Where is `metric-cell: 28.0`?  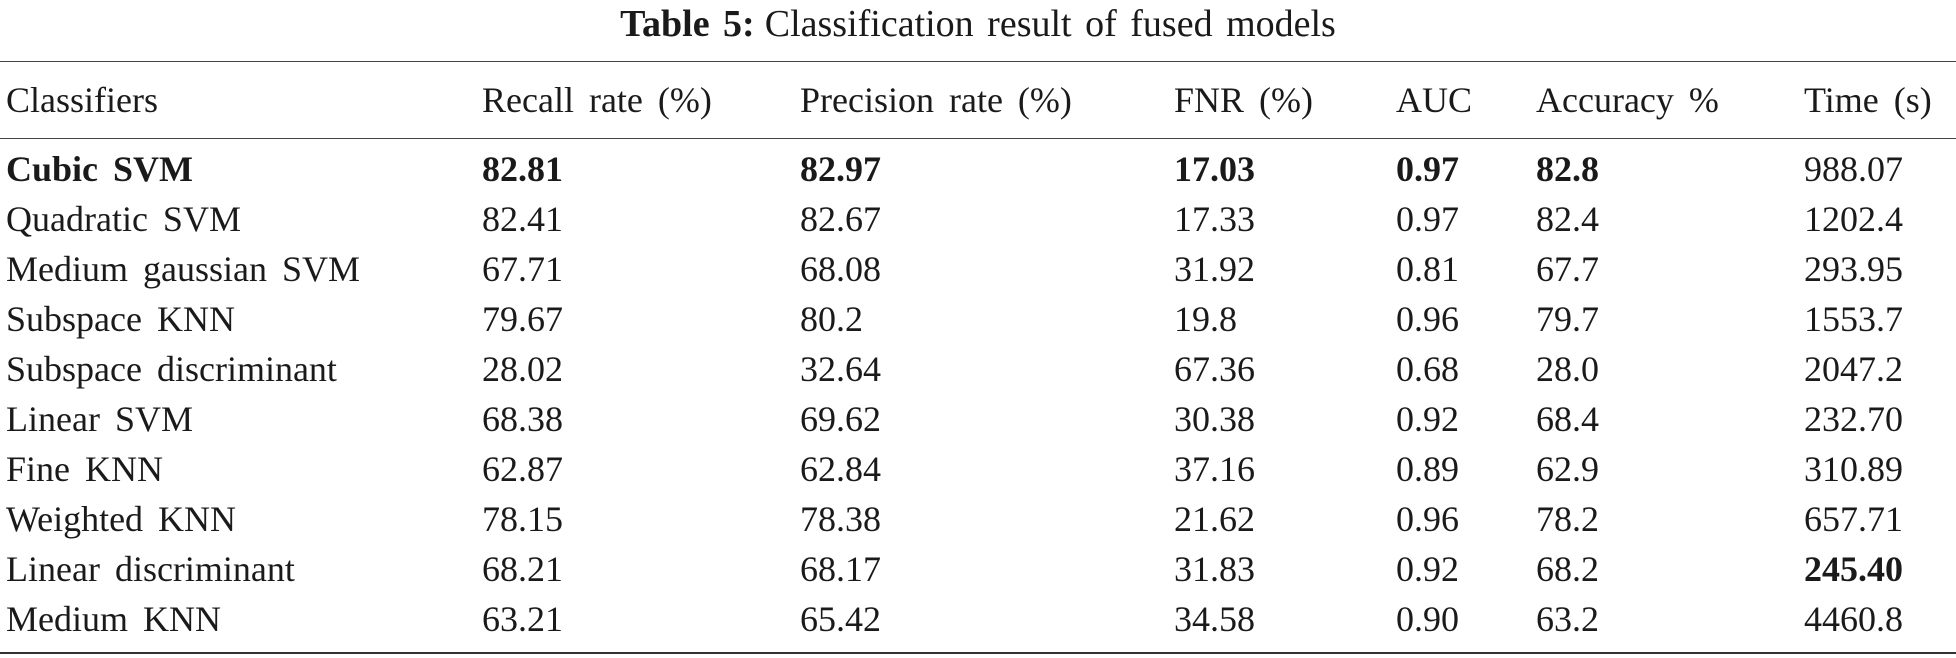
metric-cell: 28.0 is located at coordinates (1567, 369).